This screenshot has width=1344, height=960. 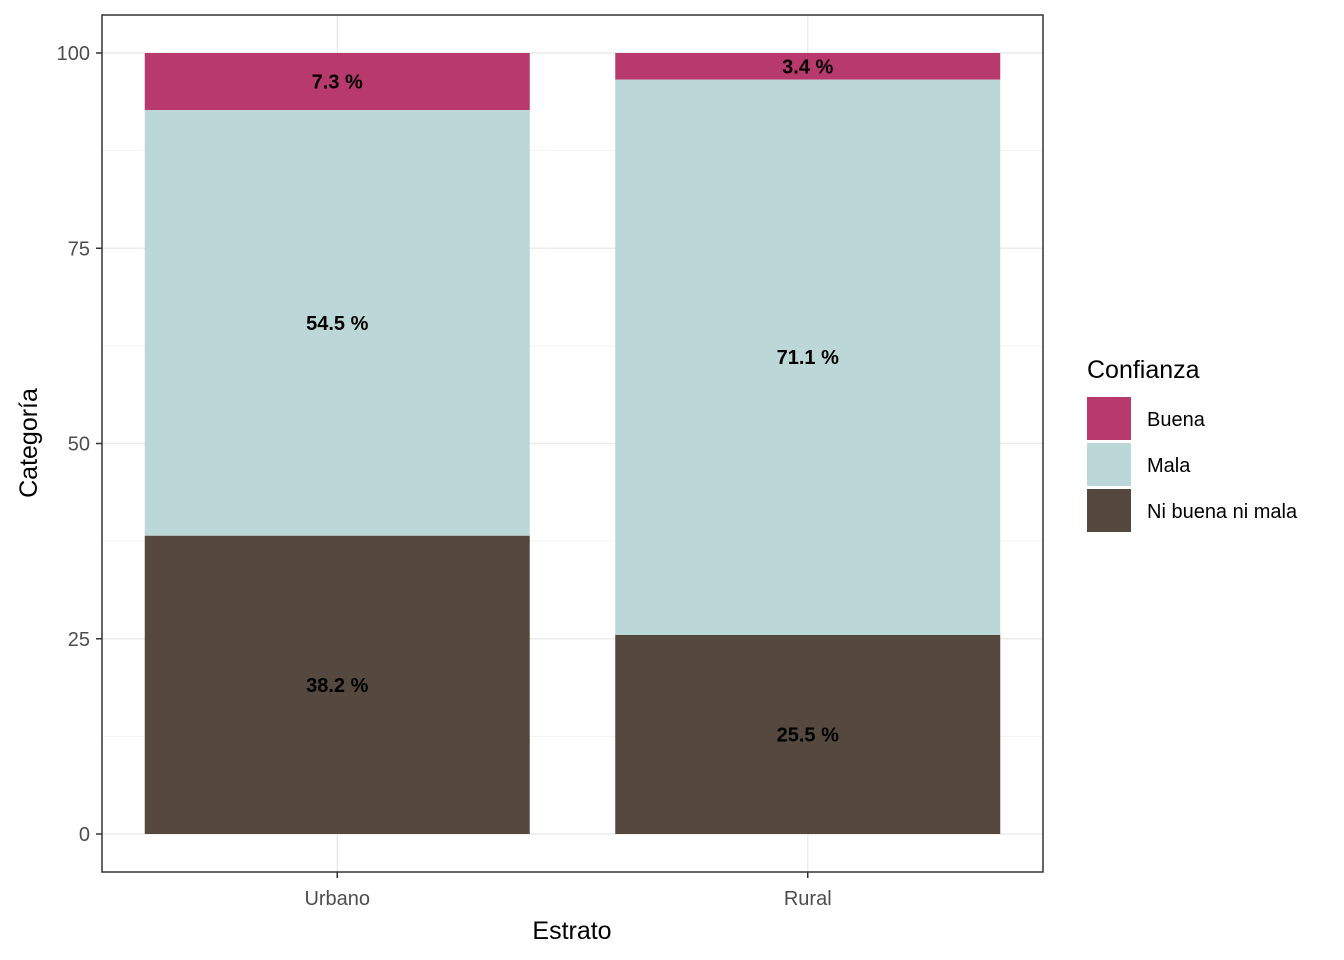 I want to click on data-label: 54.5 %, so click(x=337, y=324).